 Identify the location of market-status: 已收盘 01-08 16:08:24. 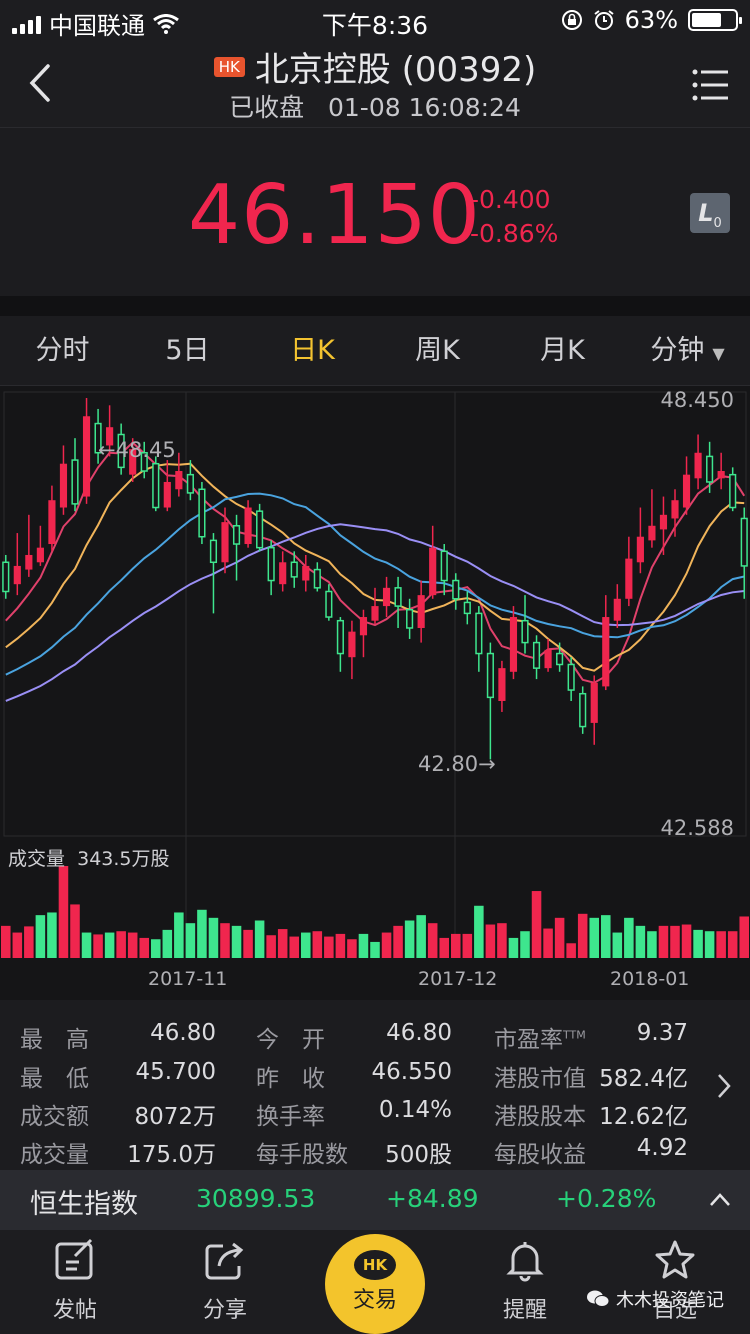
(375, 106).